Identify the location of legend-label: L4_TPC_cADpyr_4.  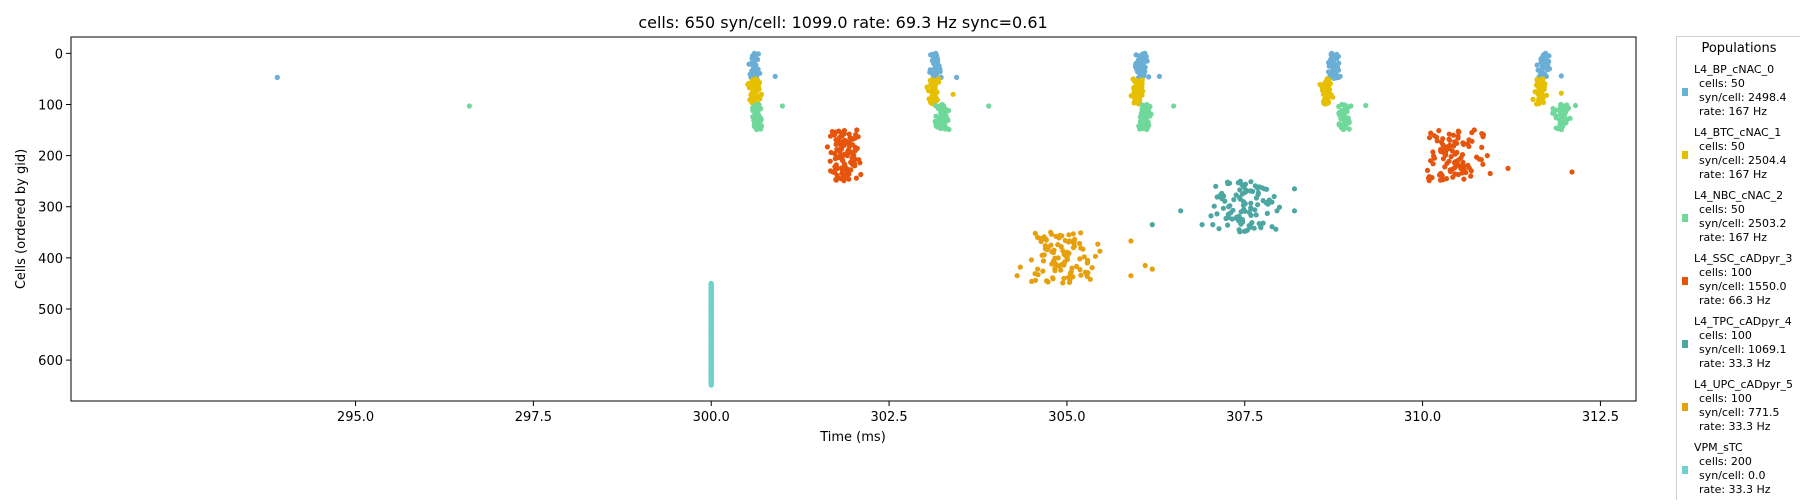
(1743, 321).